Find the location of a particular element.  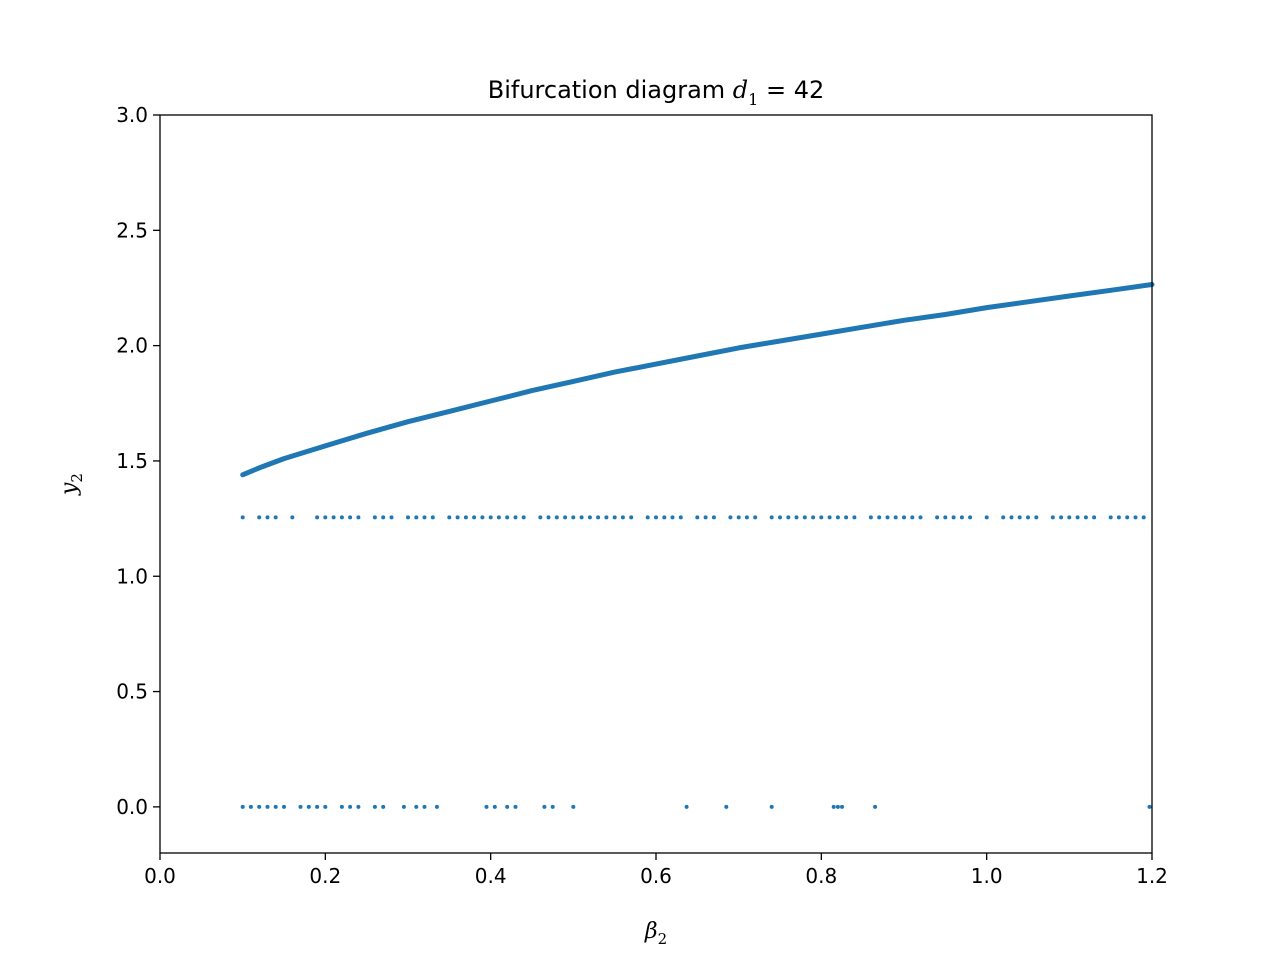

x-tick-label: 0.6 is located at coordinates (656, 876).